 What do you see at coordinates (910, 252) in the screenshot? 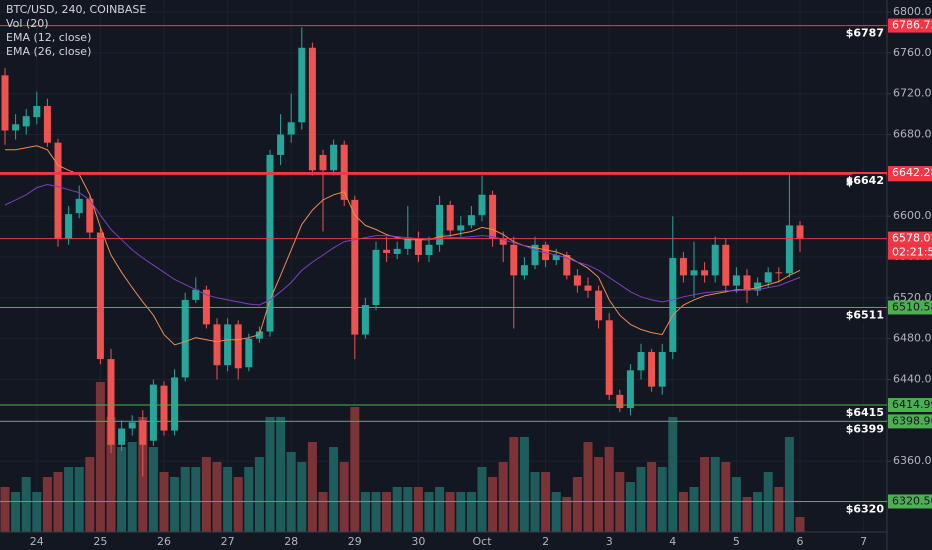
I see `countdown-bg` at bounding box center [910, 252].